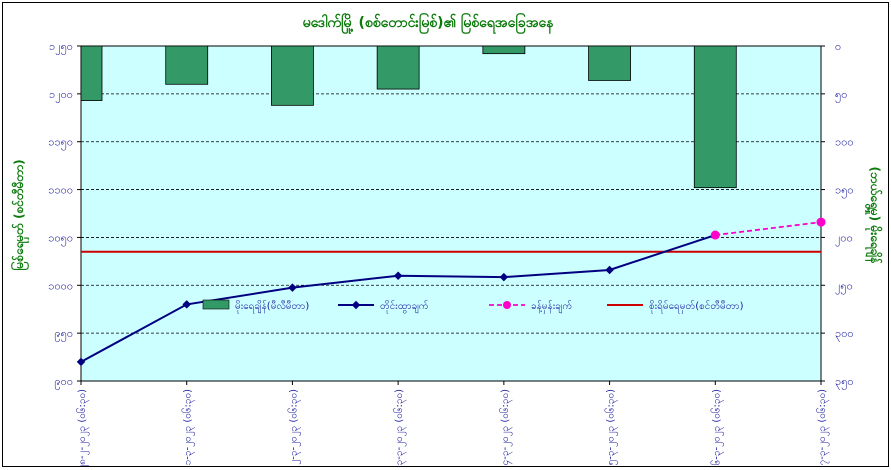  What do you see at coordinates (63, 334) in the screenshot?
I see `left-tick-label: ၉၅၀` at bounding box center [63, 334].